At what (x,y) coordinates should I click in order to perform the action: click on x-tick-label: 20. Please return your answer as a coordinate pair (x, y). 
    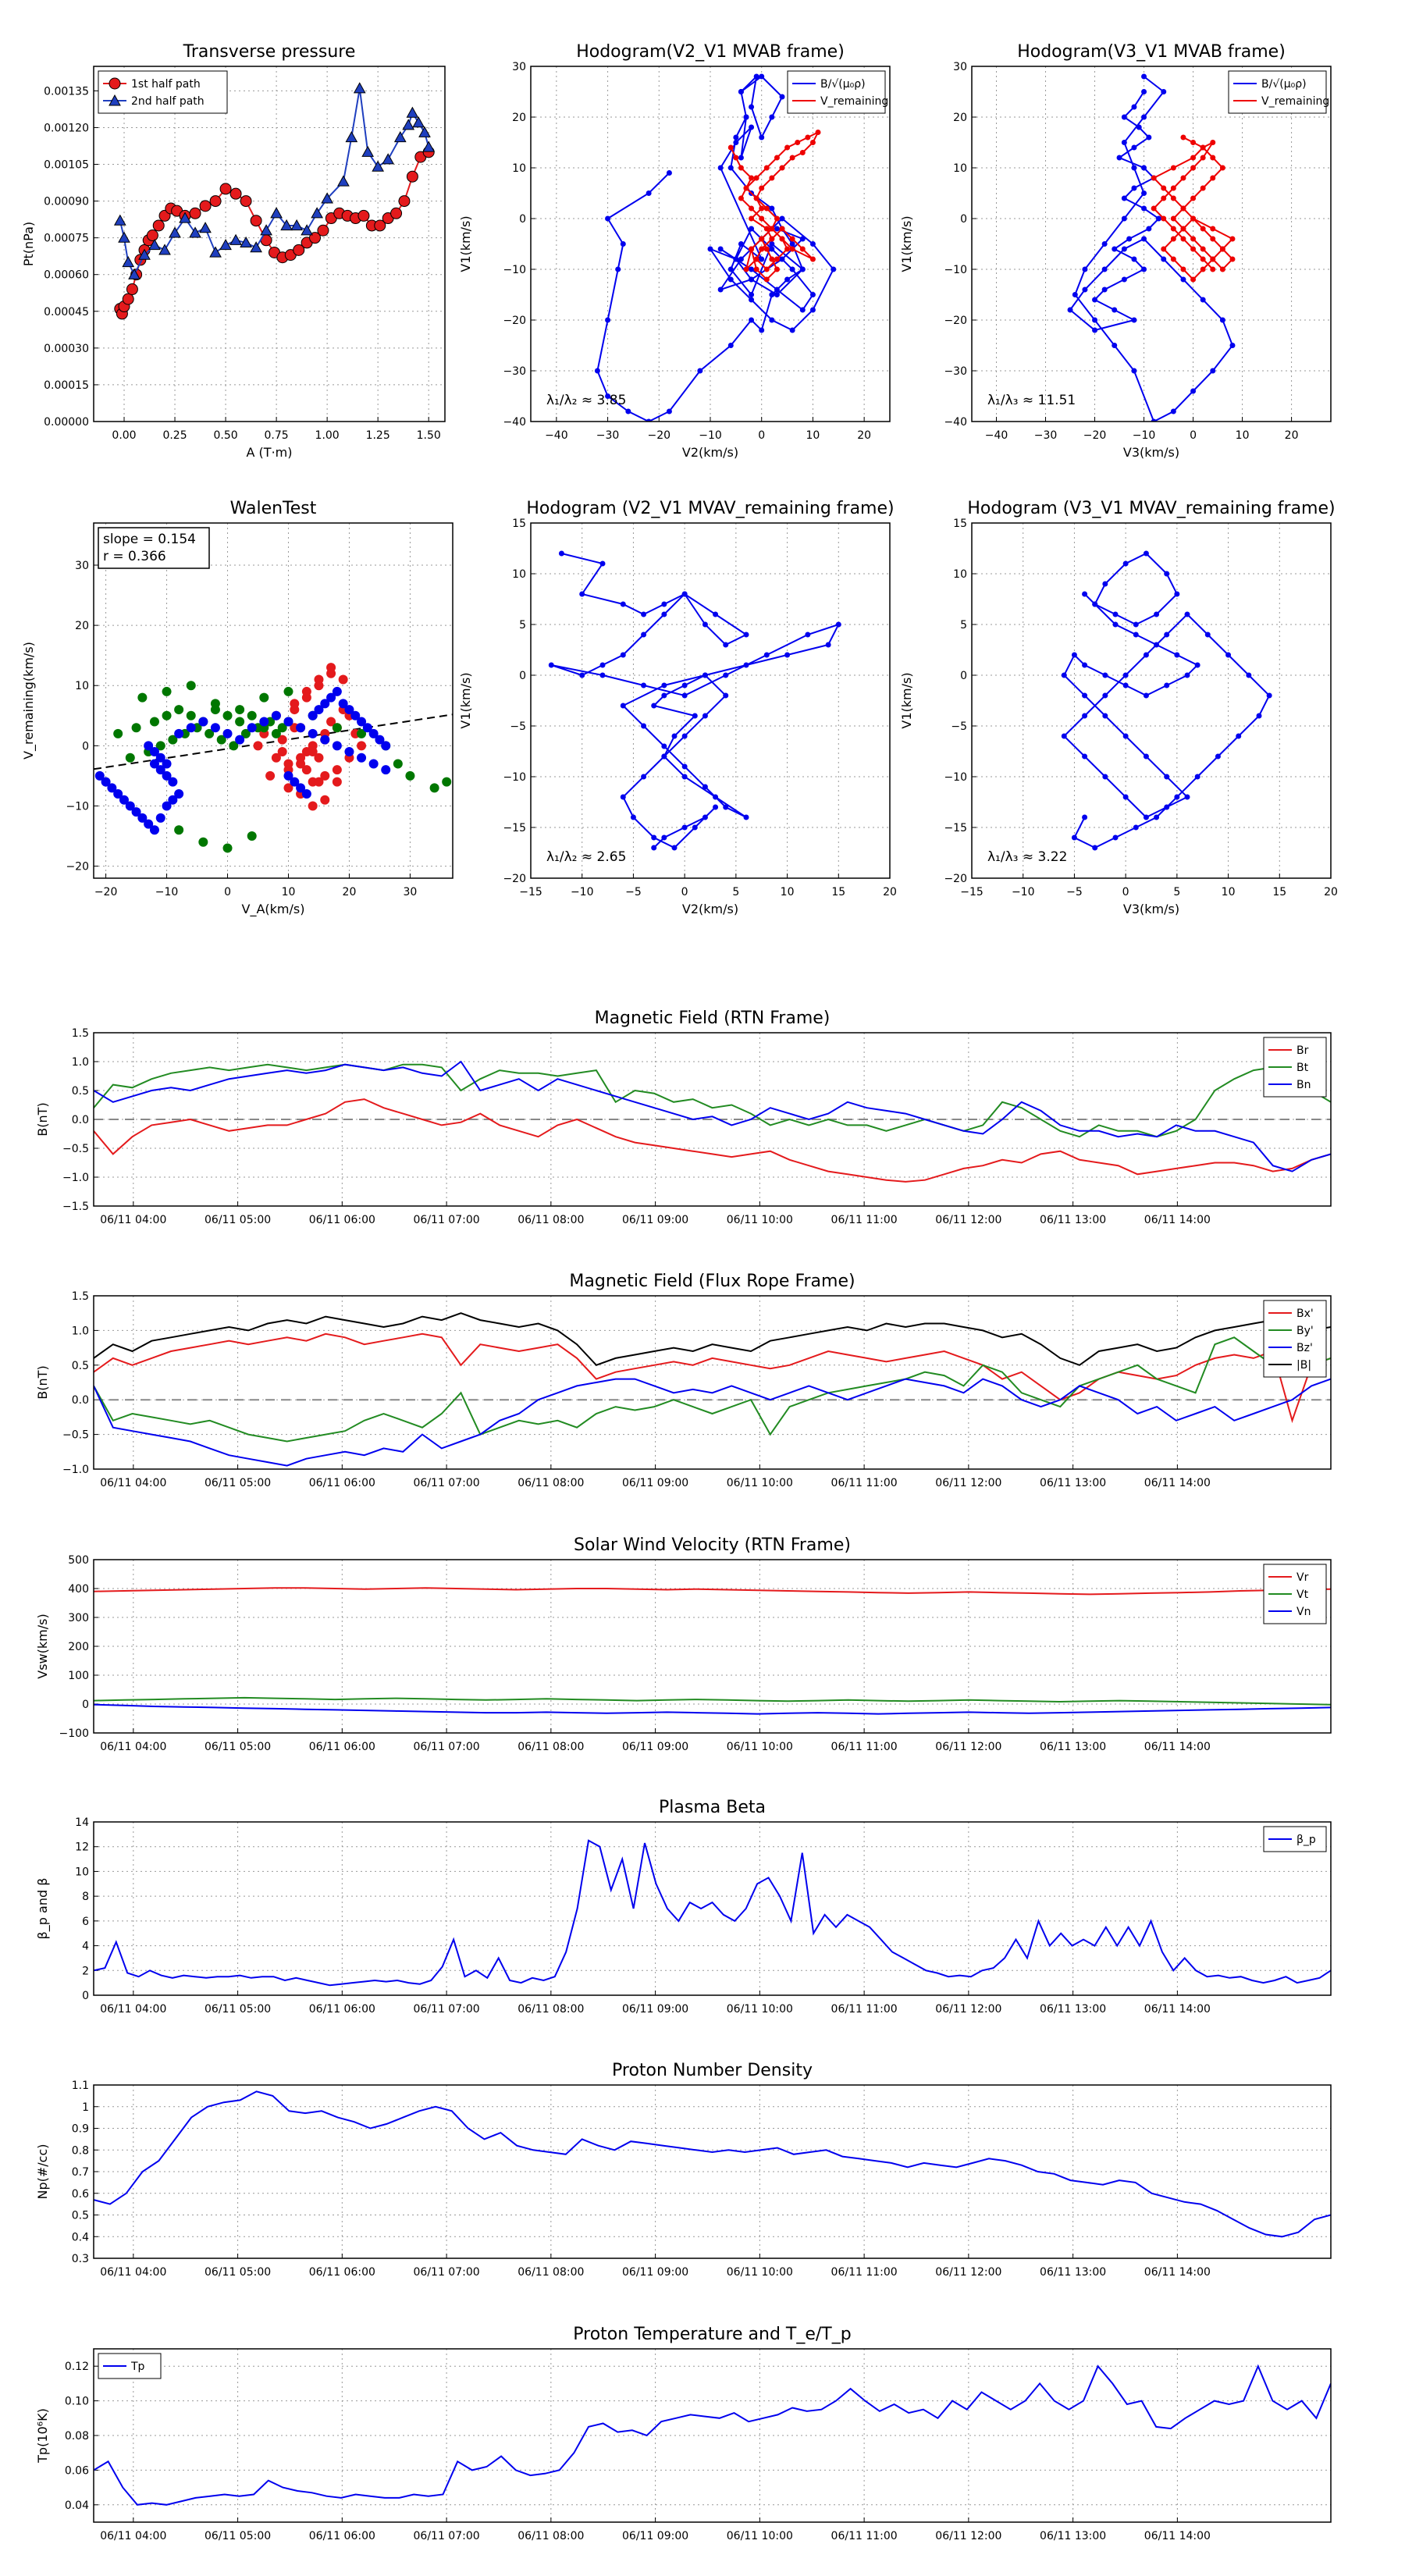
    Looking at the image, I should click on (864, 435).